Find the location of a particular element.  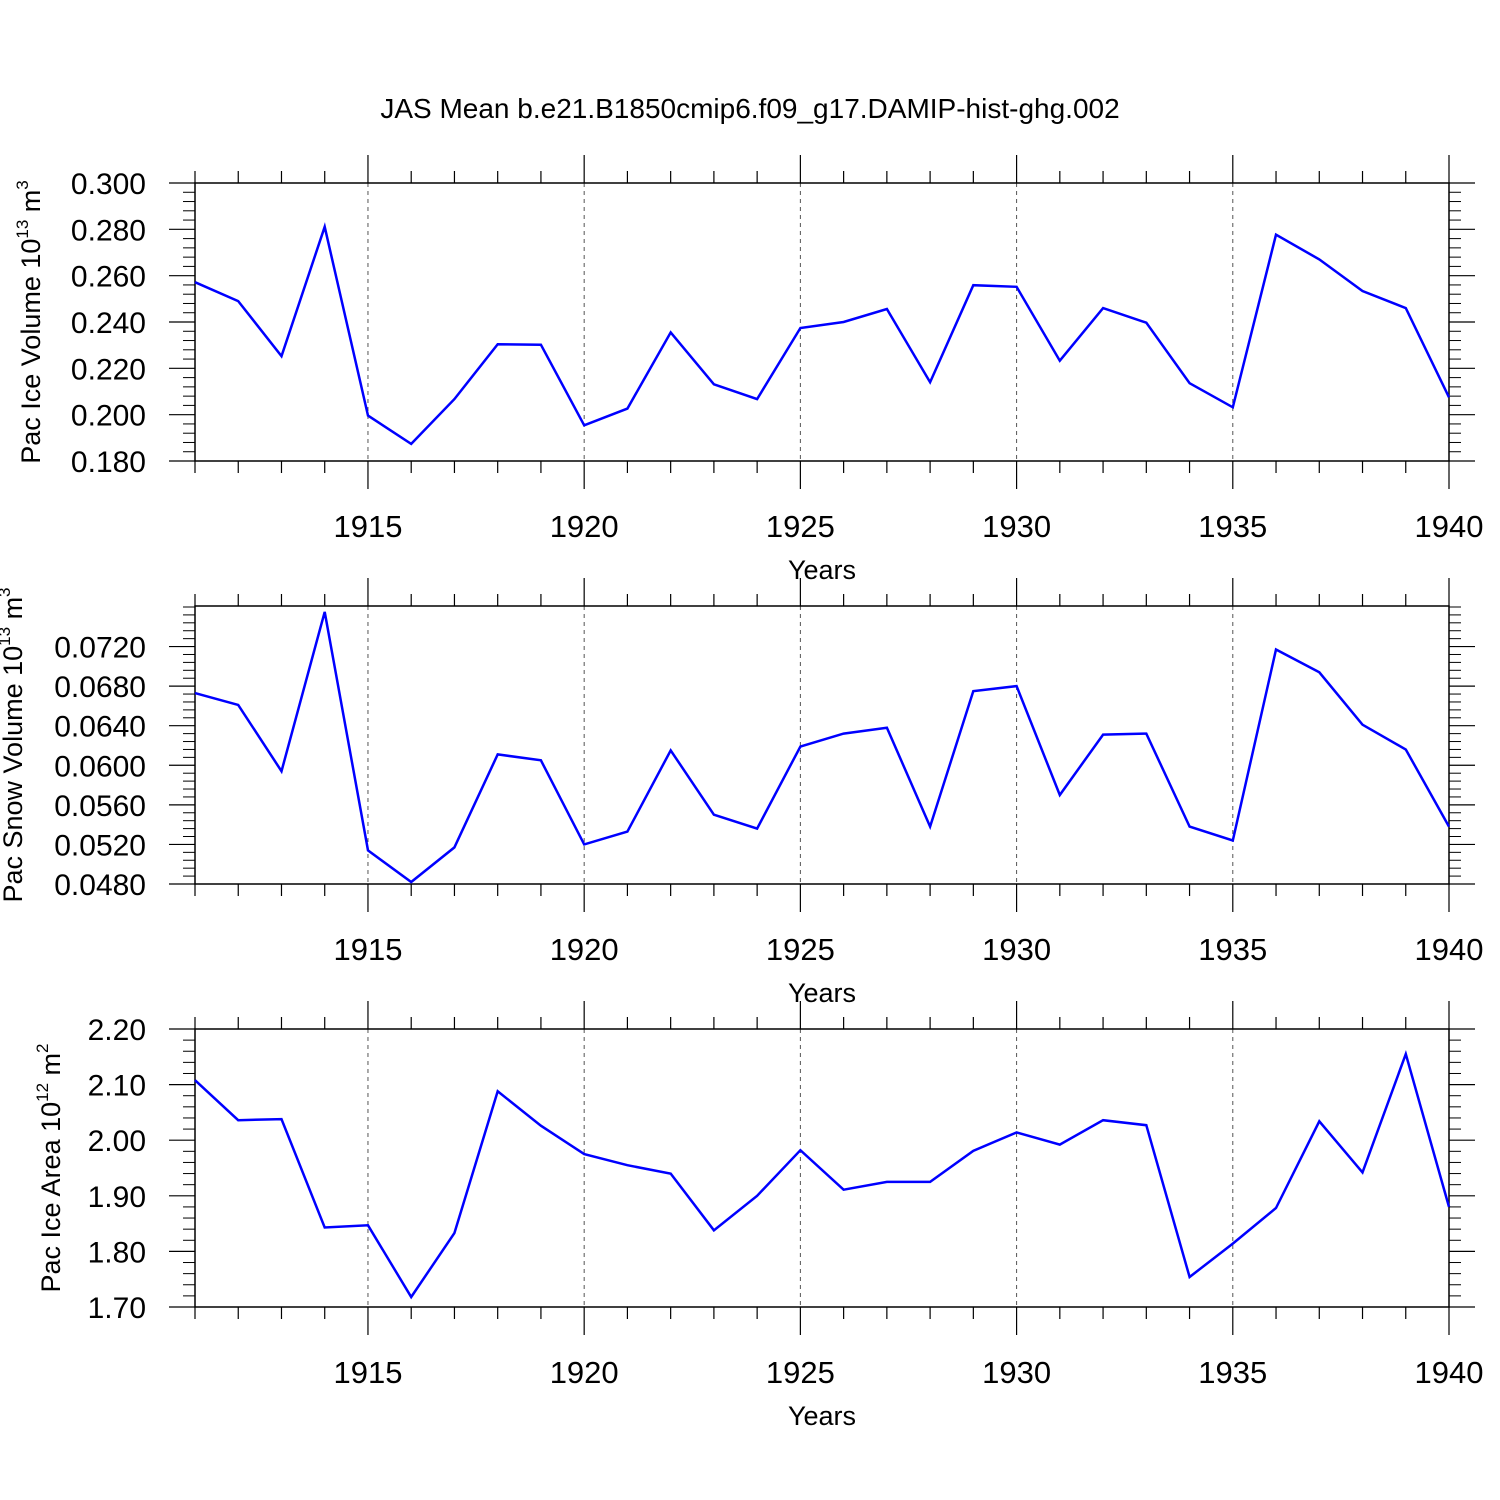

y-tick-label: 2.10 is located at coordinates (117, 1086).